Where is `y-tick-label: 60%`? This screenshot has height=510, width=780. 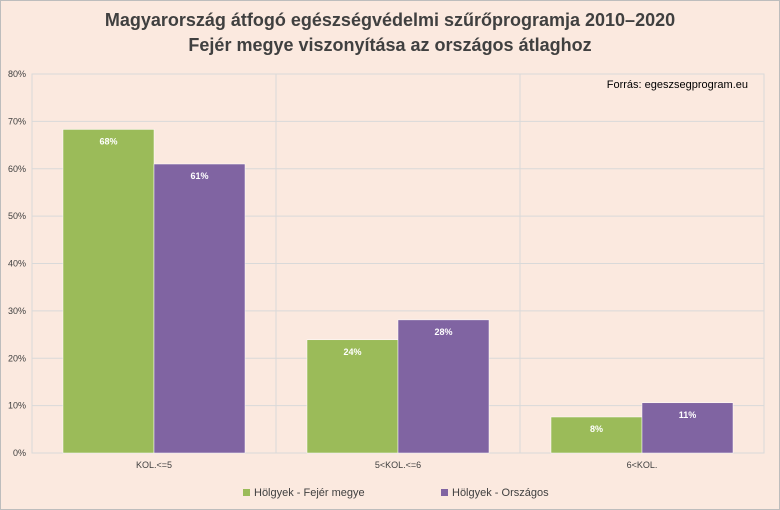
y-tick-label: 60% is located at coordinates (17, 169).